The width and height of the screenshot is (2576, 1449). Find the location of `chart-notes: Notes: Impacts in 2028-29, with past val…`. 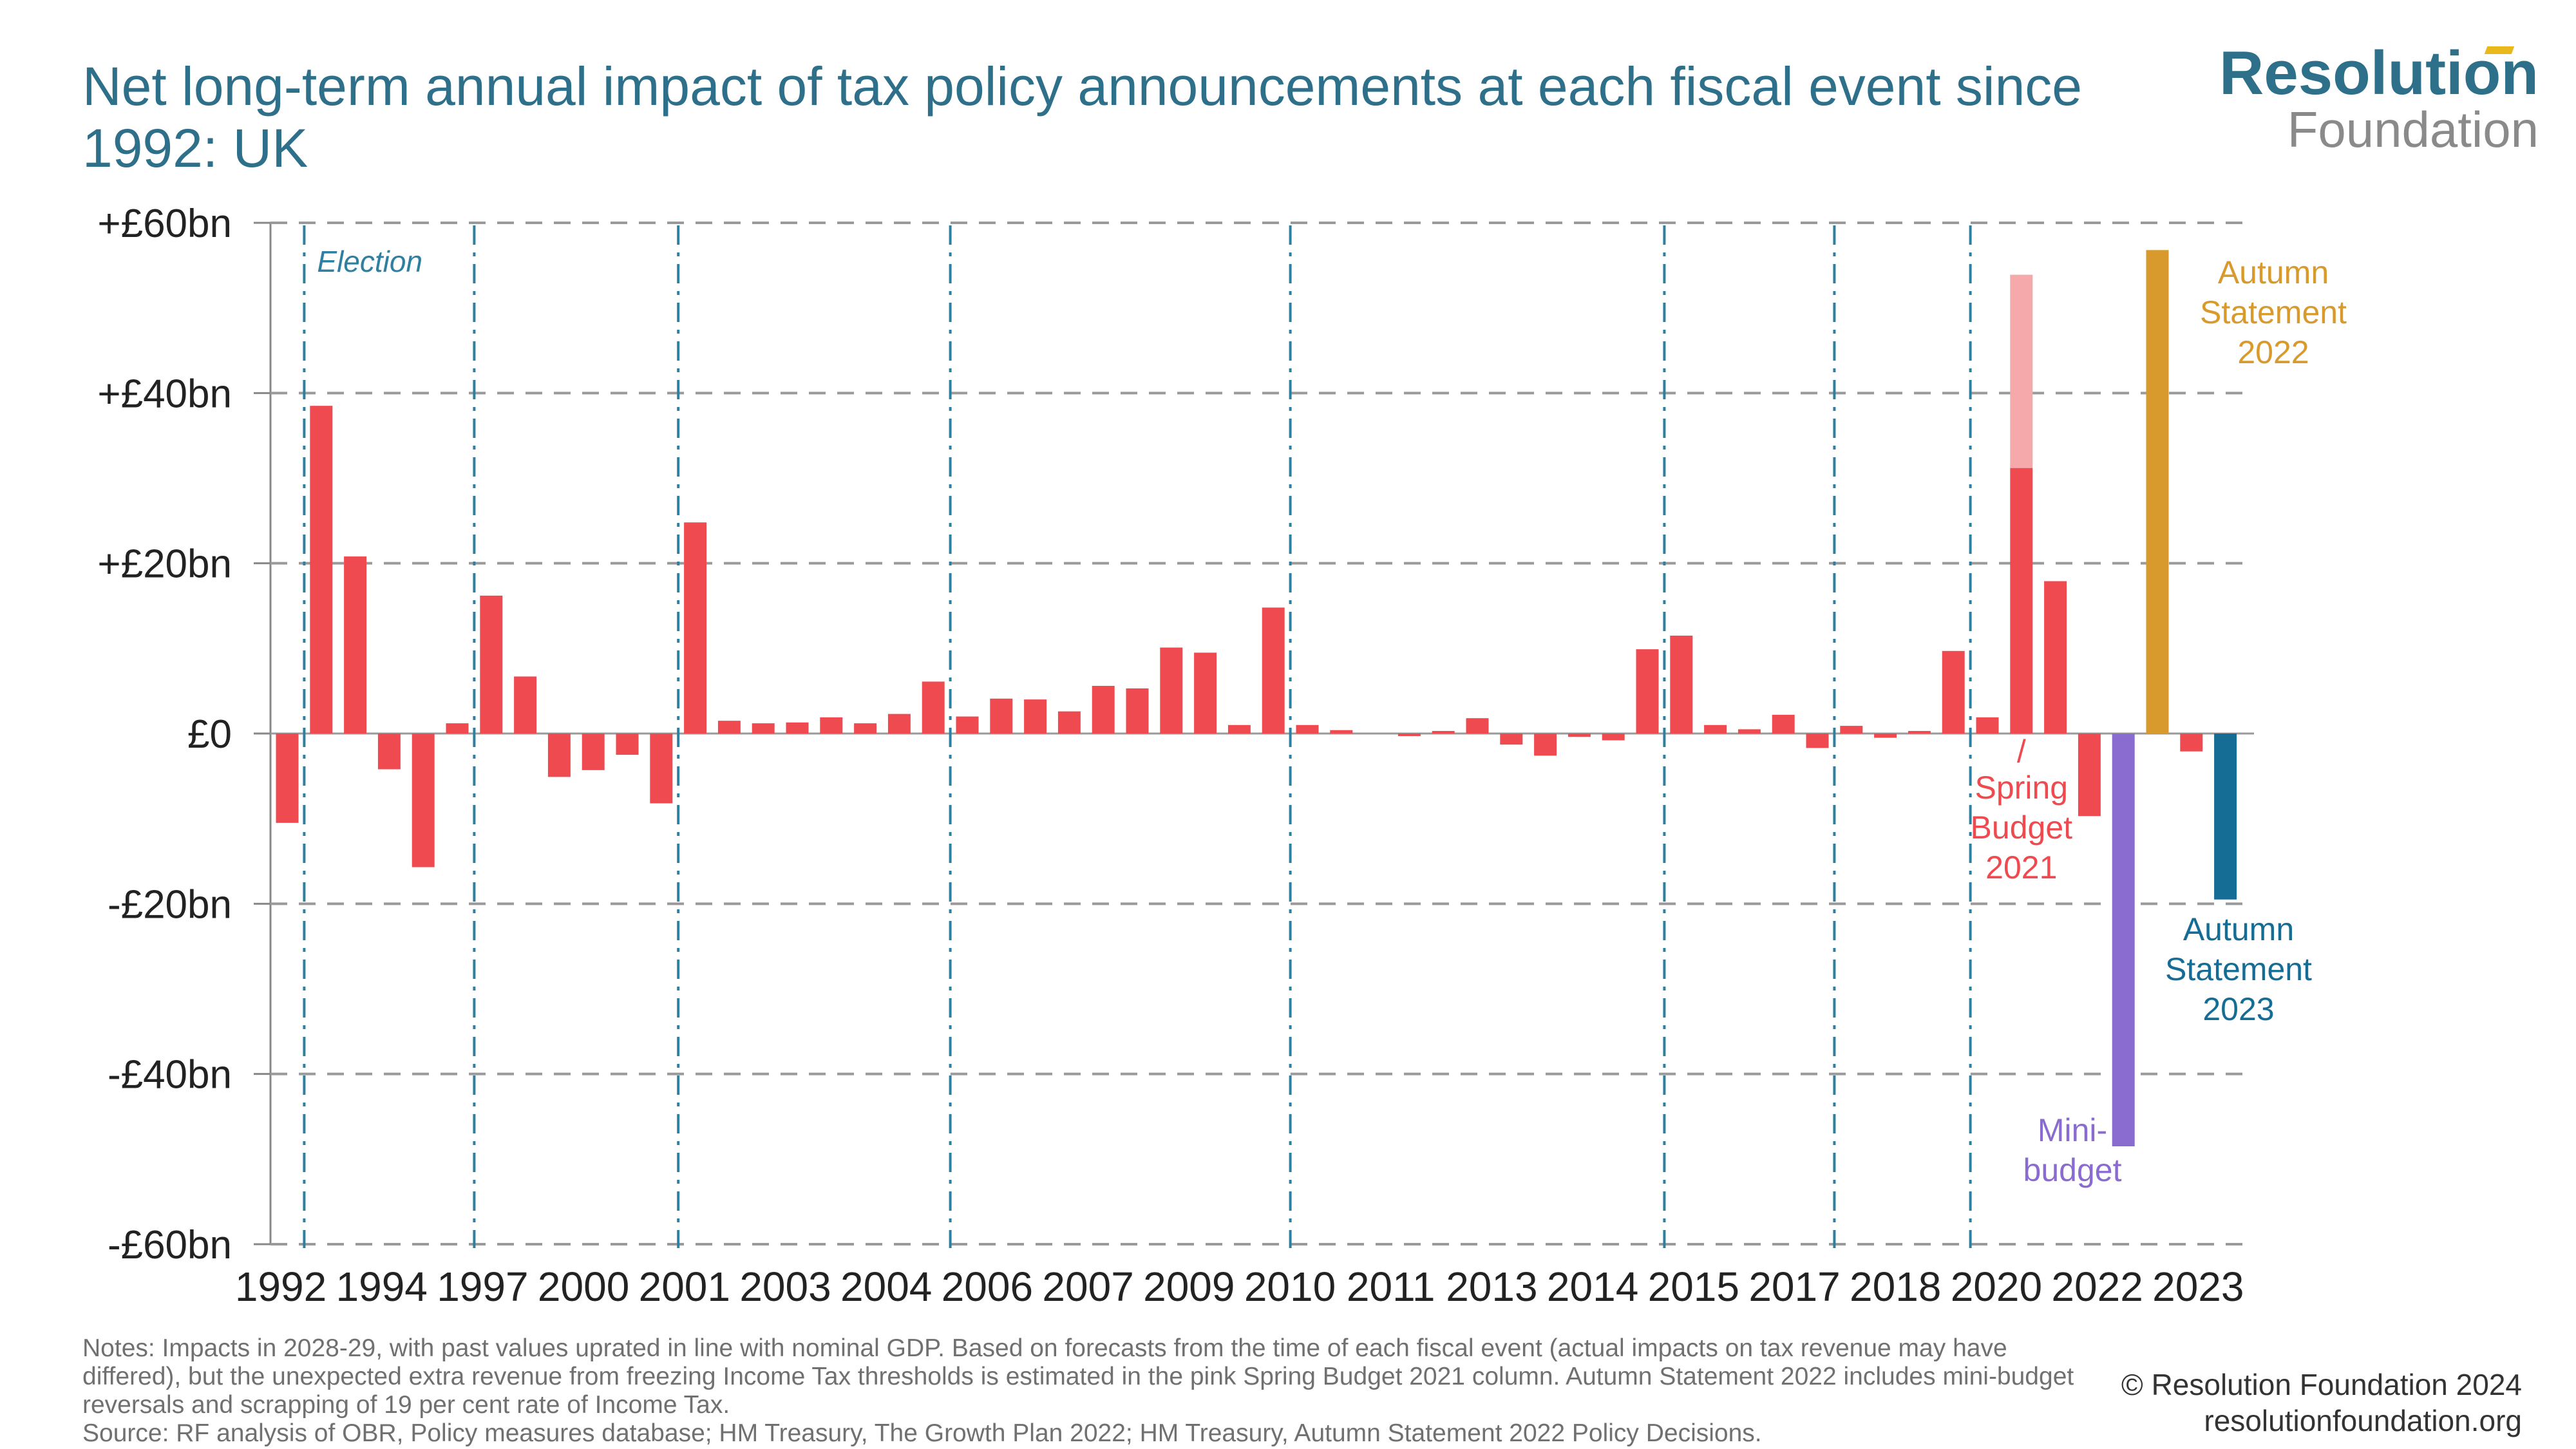

chart-notes: Notes: Impacts in 2028-29, with past val… is located at coordinates (1087, 1391).